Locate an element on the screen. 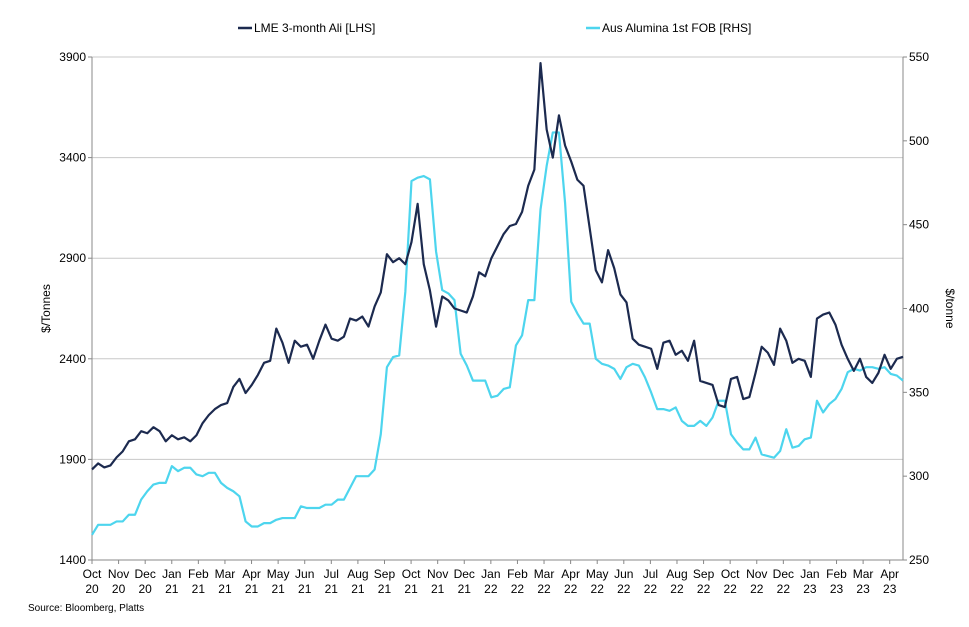 The height and width of the screenshot is (627, 969). left-tick-label: 2400 is located at coordinates (72, 359).